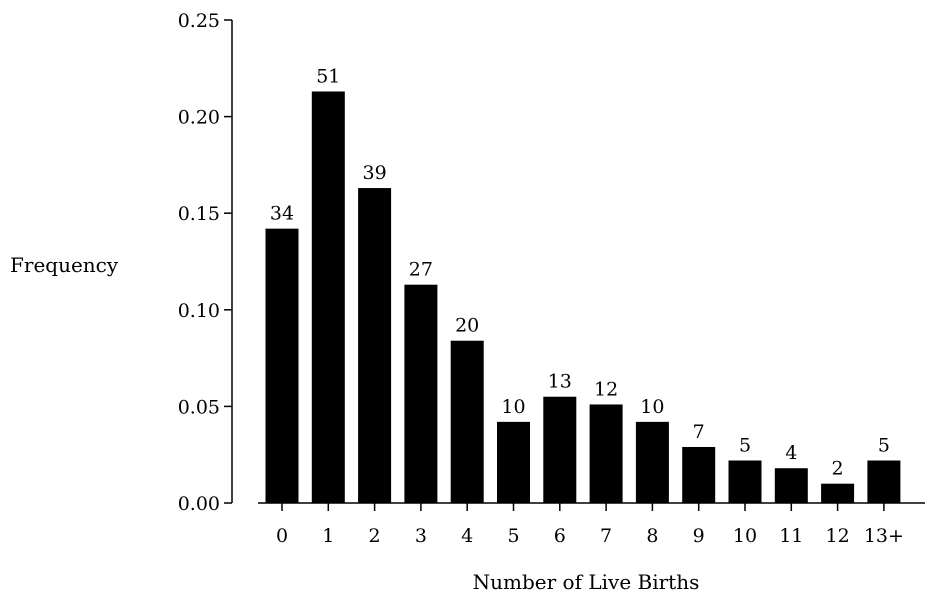 The height and width of the screenshot is (607, 934). What do you see at coordinates (586, 582) in the screenshot?
I see `x-axis-title: Number of Live Births` at bounding box center [586, 582].